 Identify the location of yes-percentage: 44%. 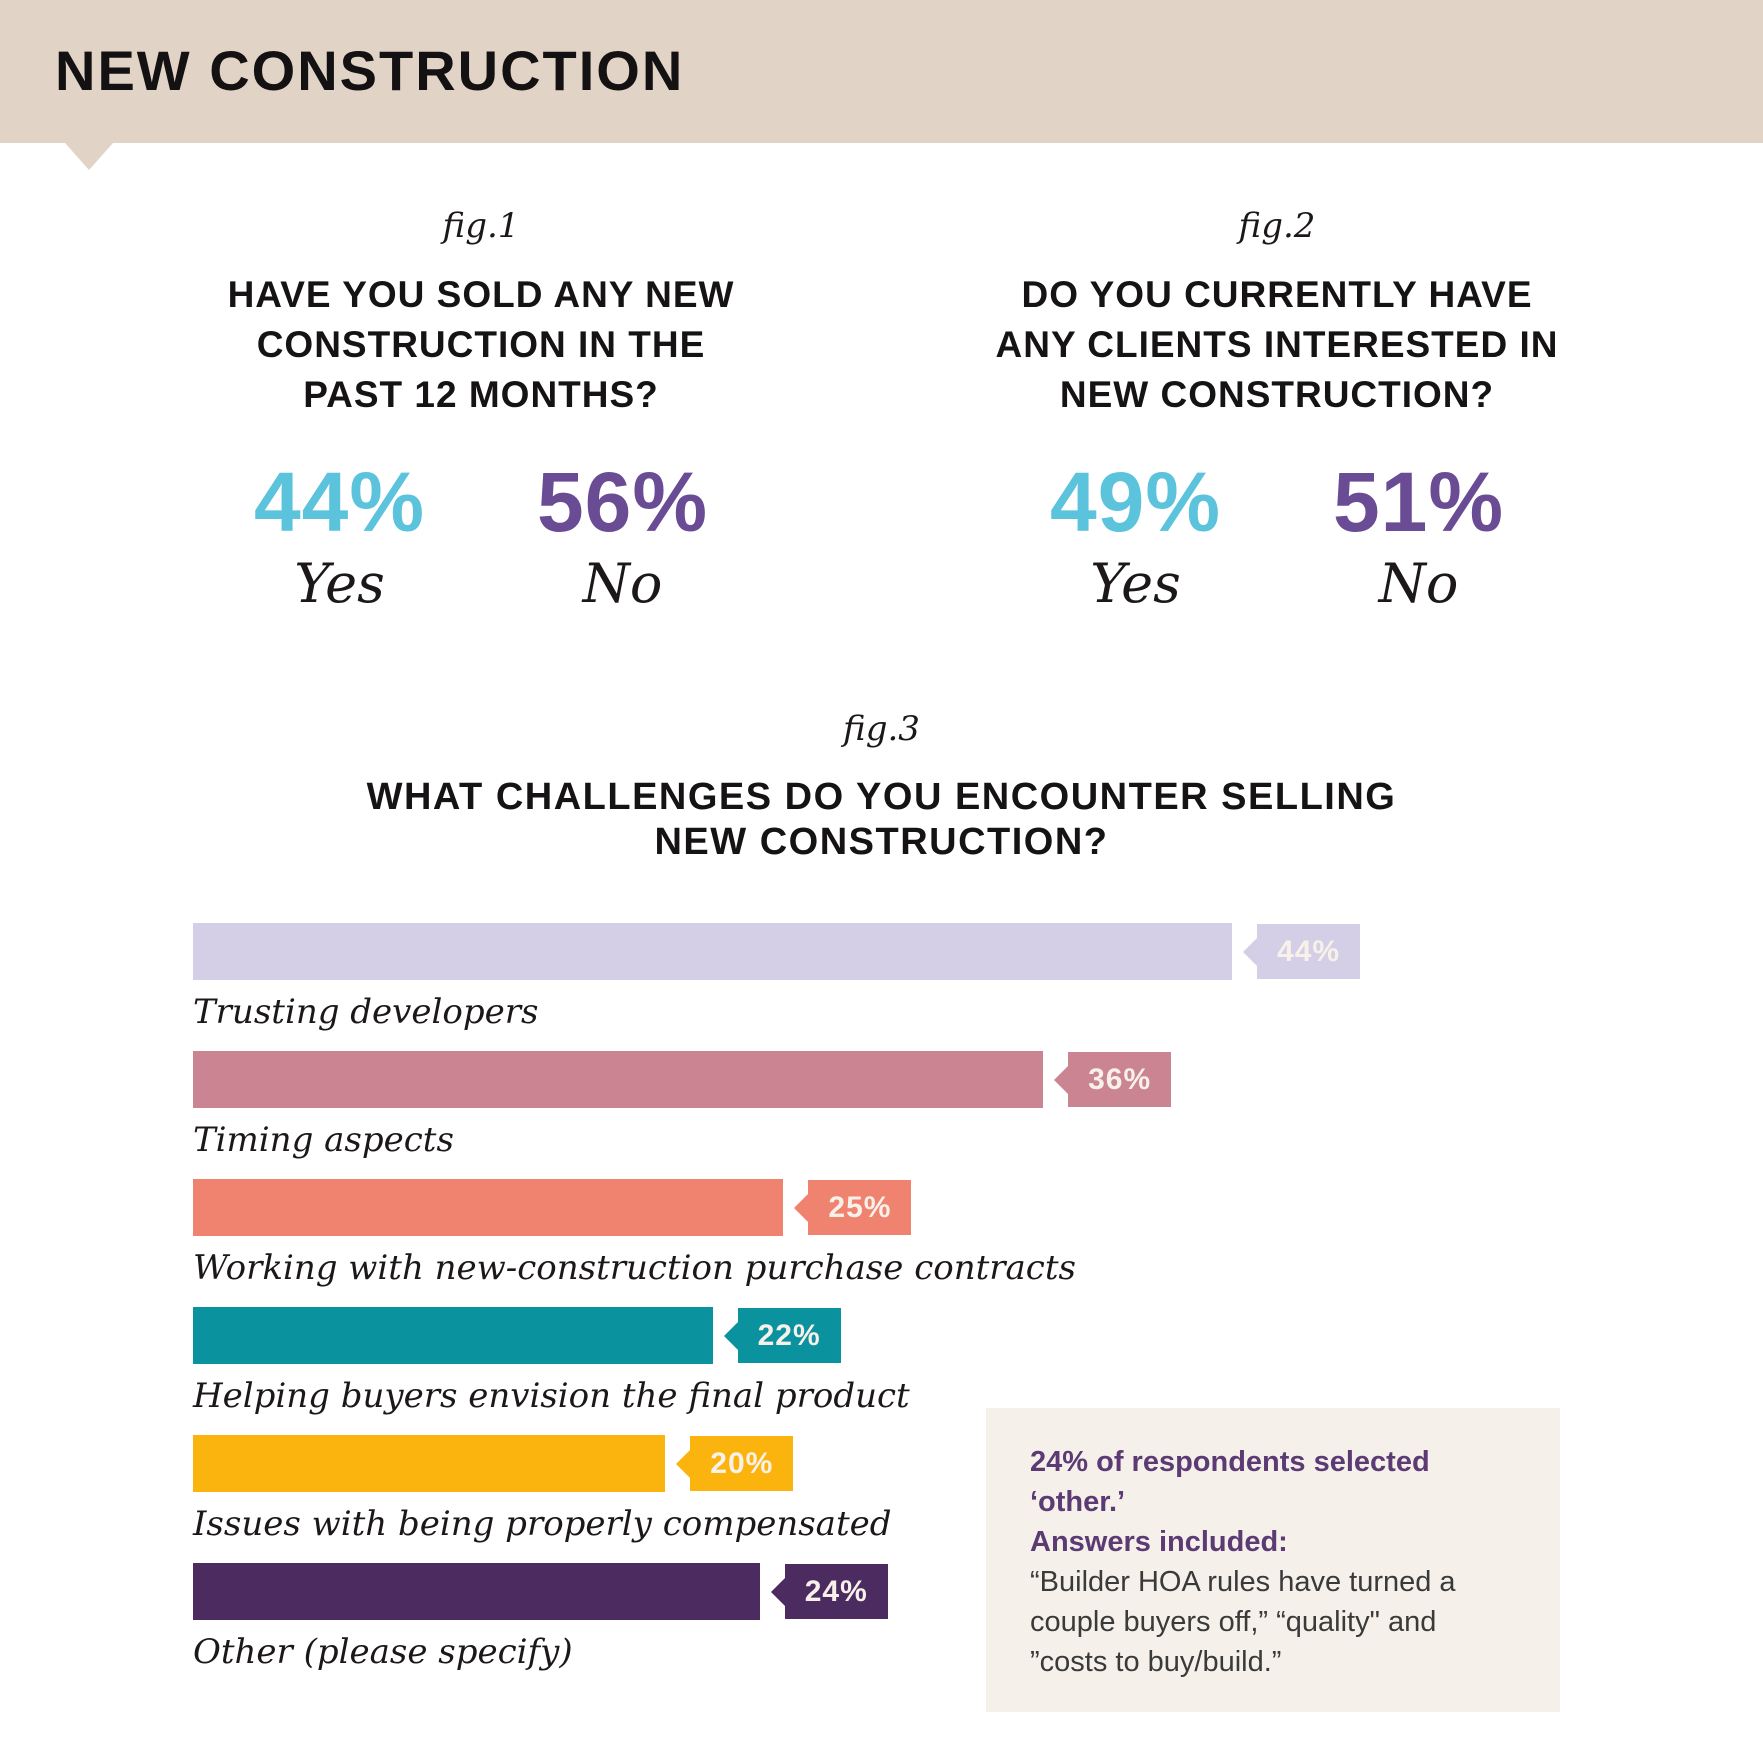
(339, 502).